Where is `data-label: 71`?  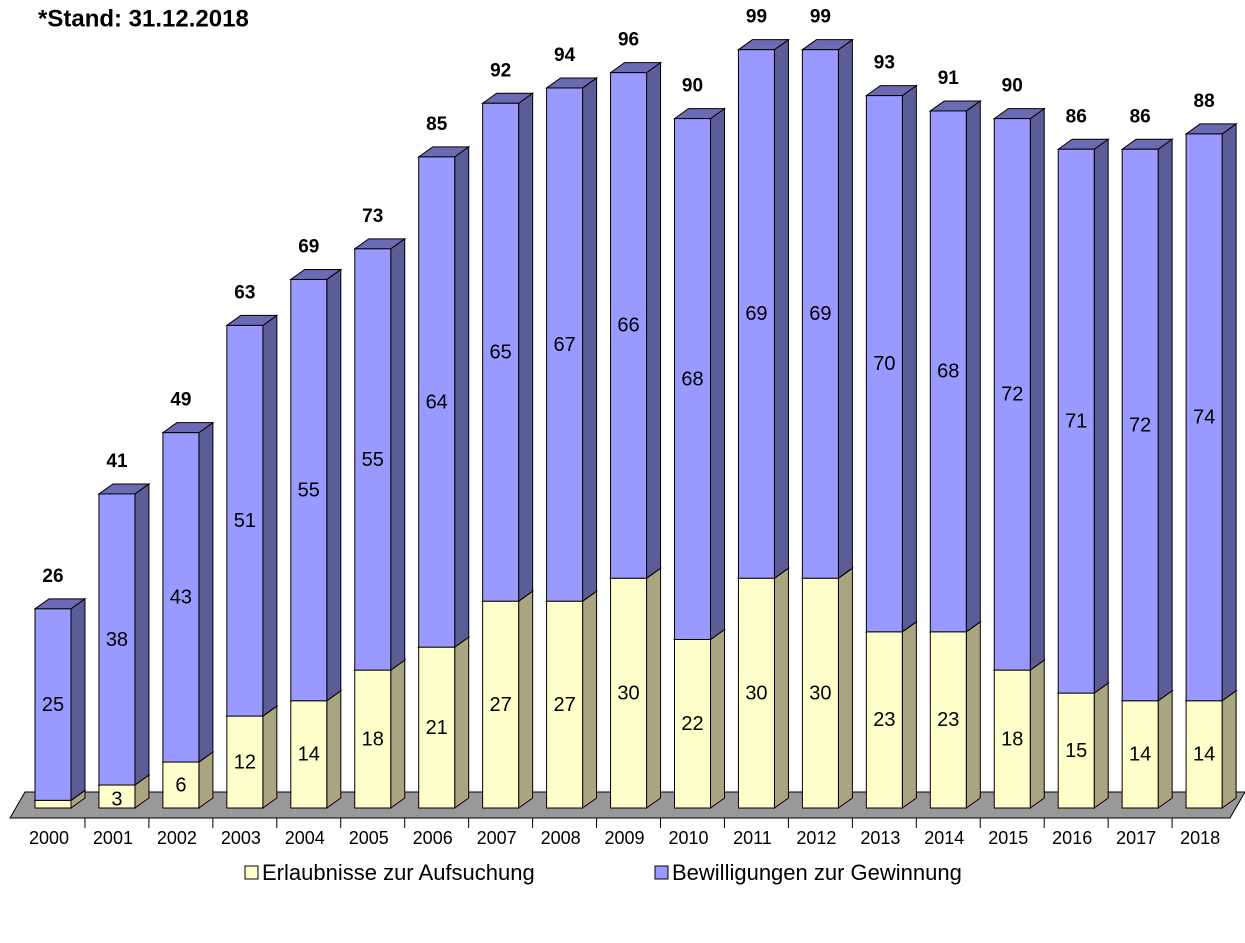 data-label: 71 is located at coordinates (1076, 421).